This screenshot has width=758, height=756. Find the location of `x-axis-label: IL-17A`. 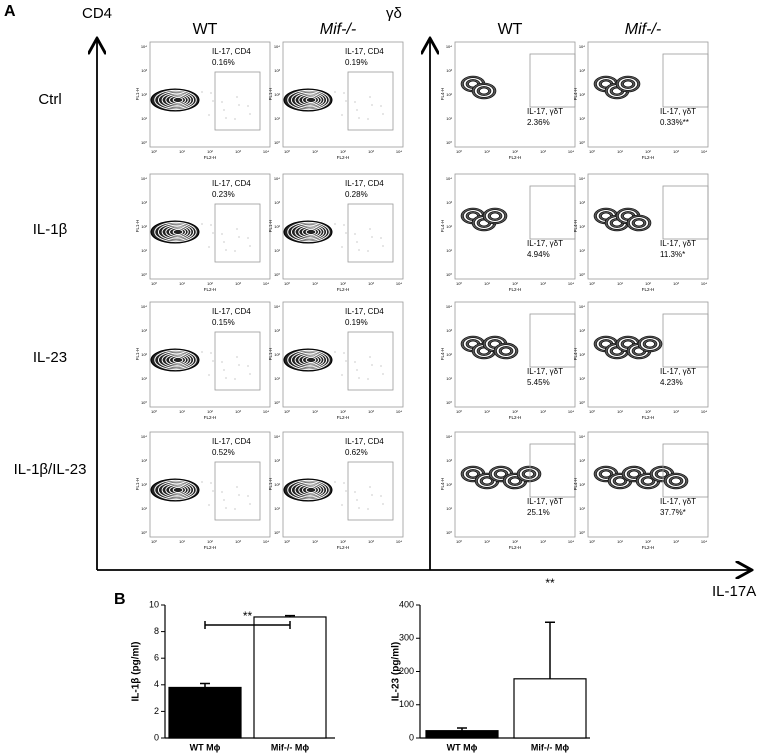

x-axis-label: IL-17A is located at coordinates (734, 591).